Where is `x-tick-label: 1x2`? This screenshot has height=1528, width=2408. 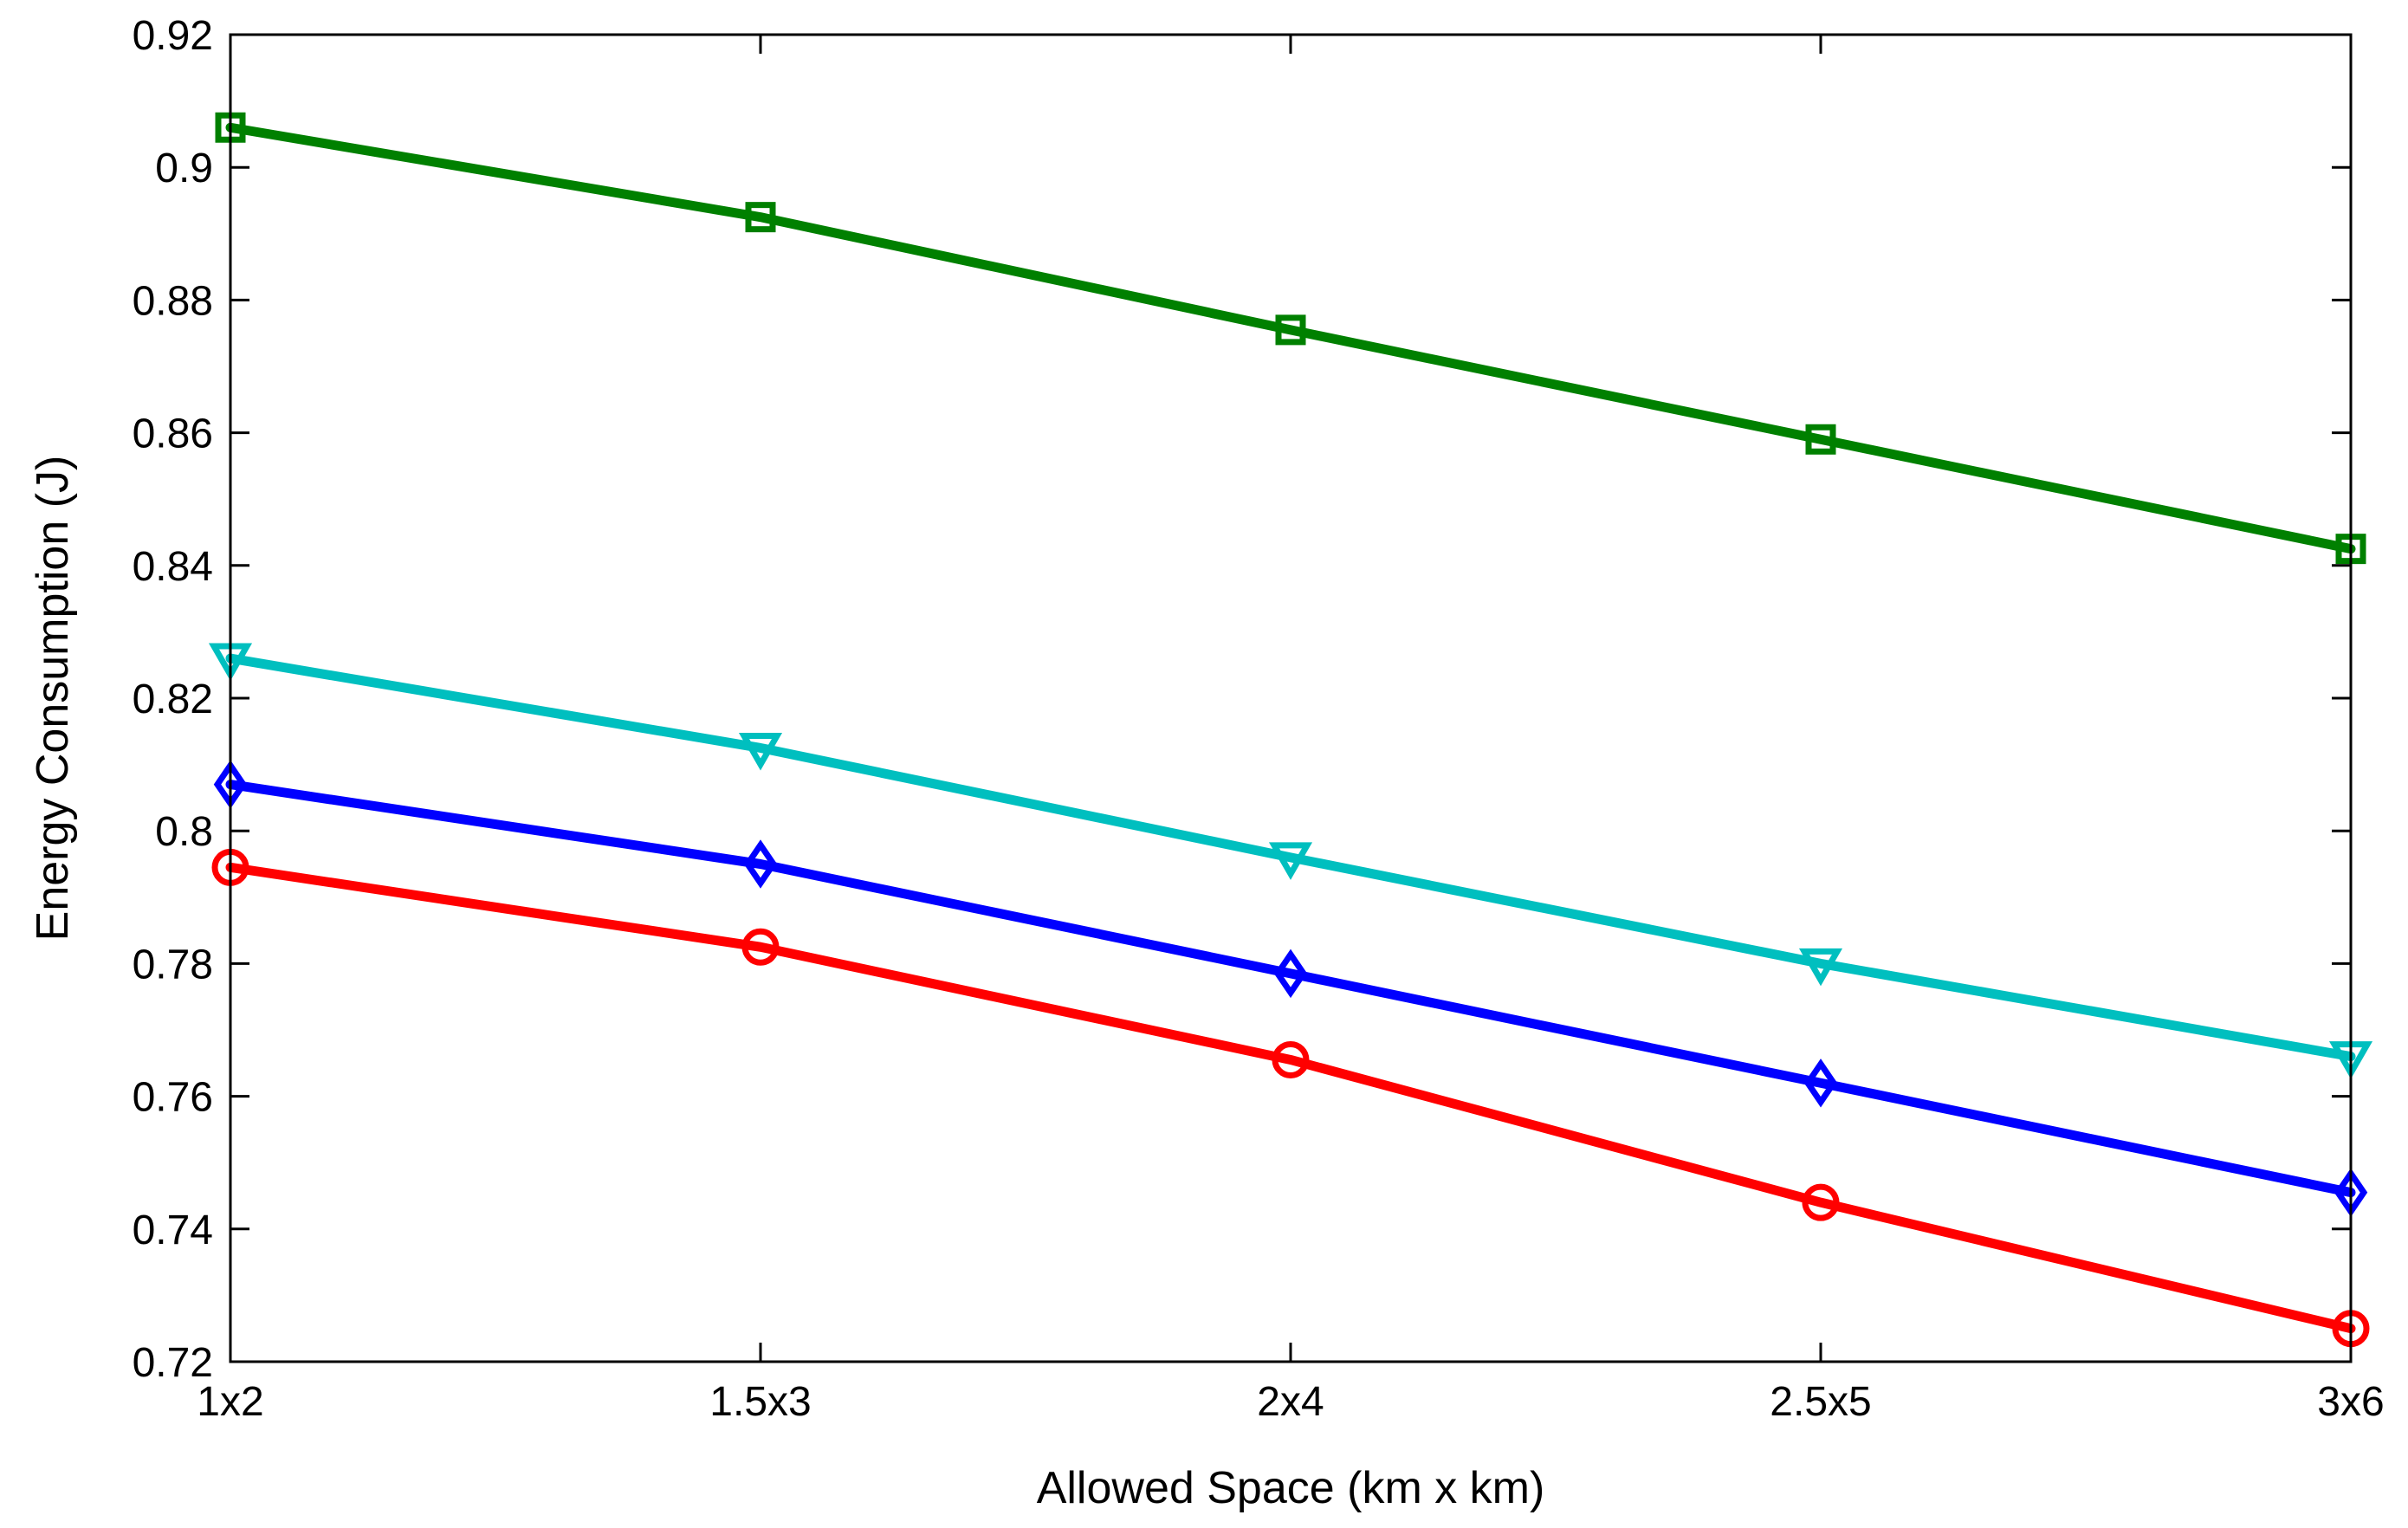
x-tick-label: 1x2 is located at coordinates (230, 1402).